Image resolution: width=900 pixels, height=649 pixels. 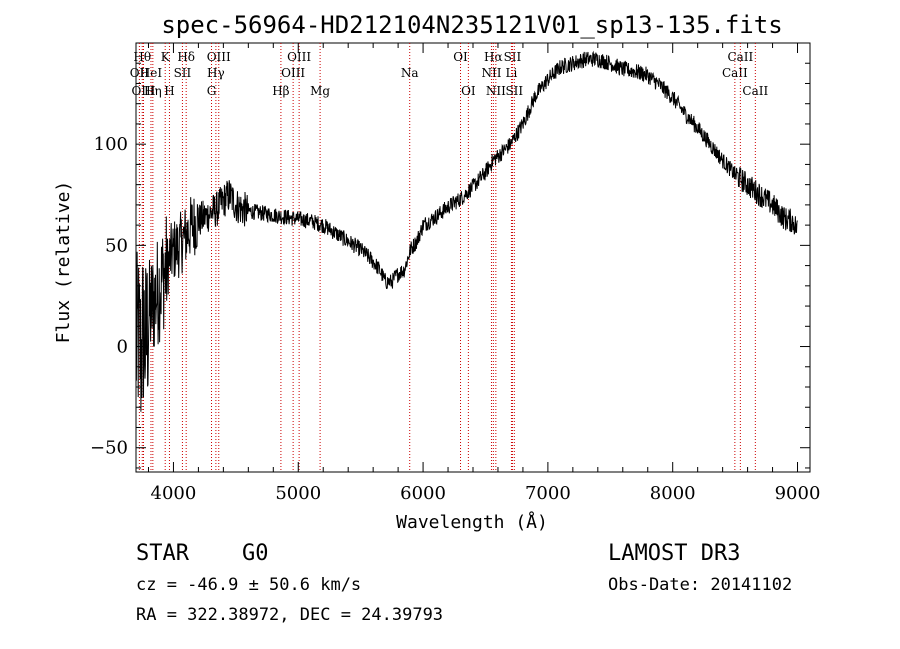 I want to click on marker-label: K, so click(x=166, y=57).